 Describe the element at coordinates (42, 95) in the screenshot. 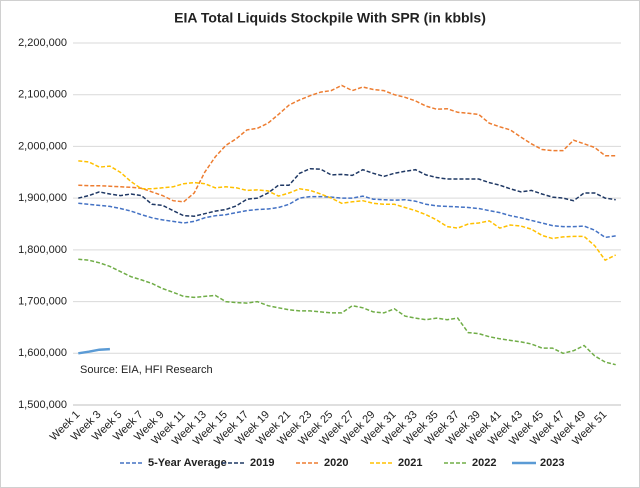

I see `y-tick-label: 2,100,000` at that location.